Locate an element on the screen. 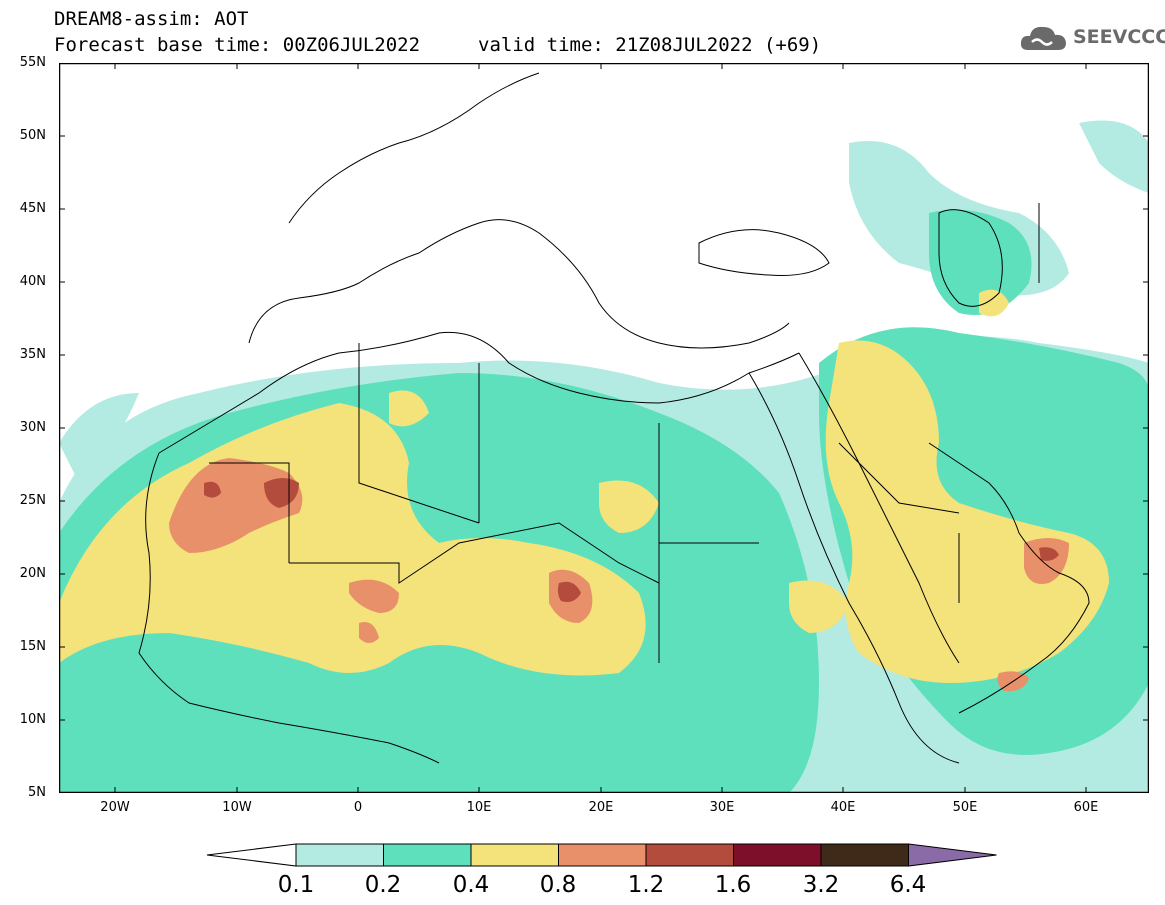 The width and height of the screenshot is (1165, 905). legend-label-0-2: 0.2 is located at coordinates (383, 885).